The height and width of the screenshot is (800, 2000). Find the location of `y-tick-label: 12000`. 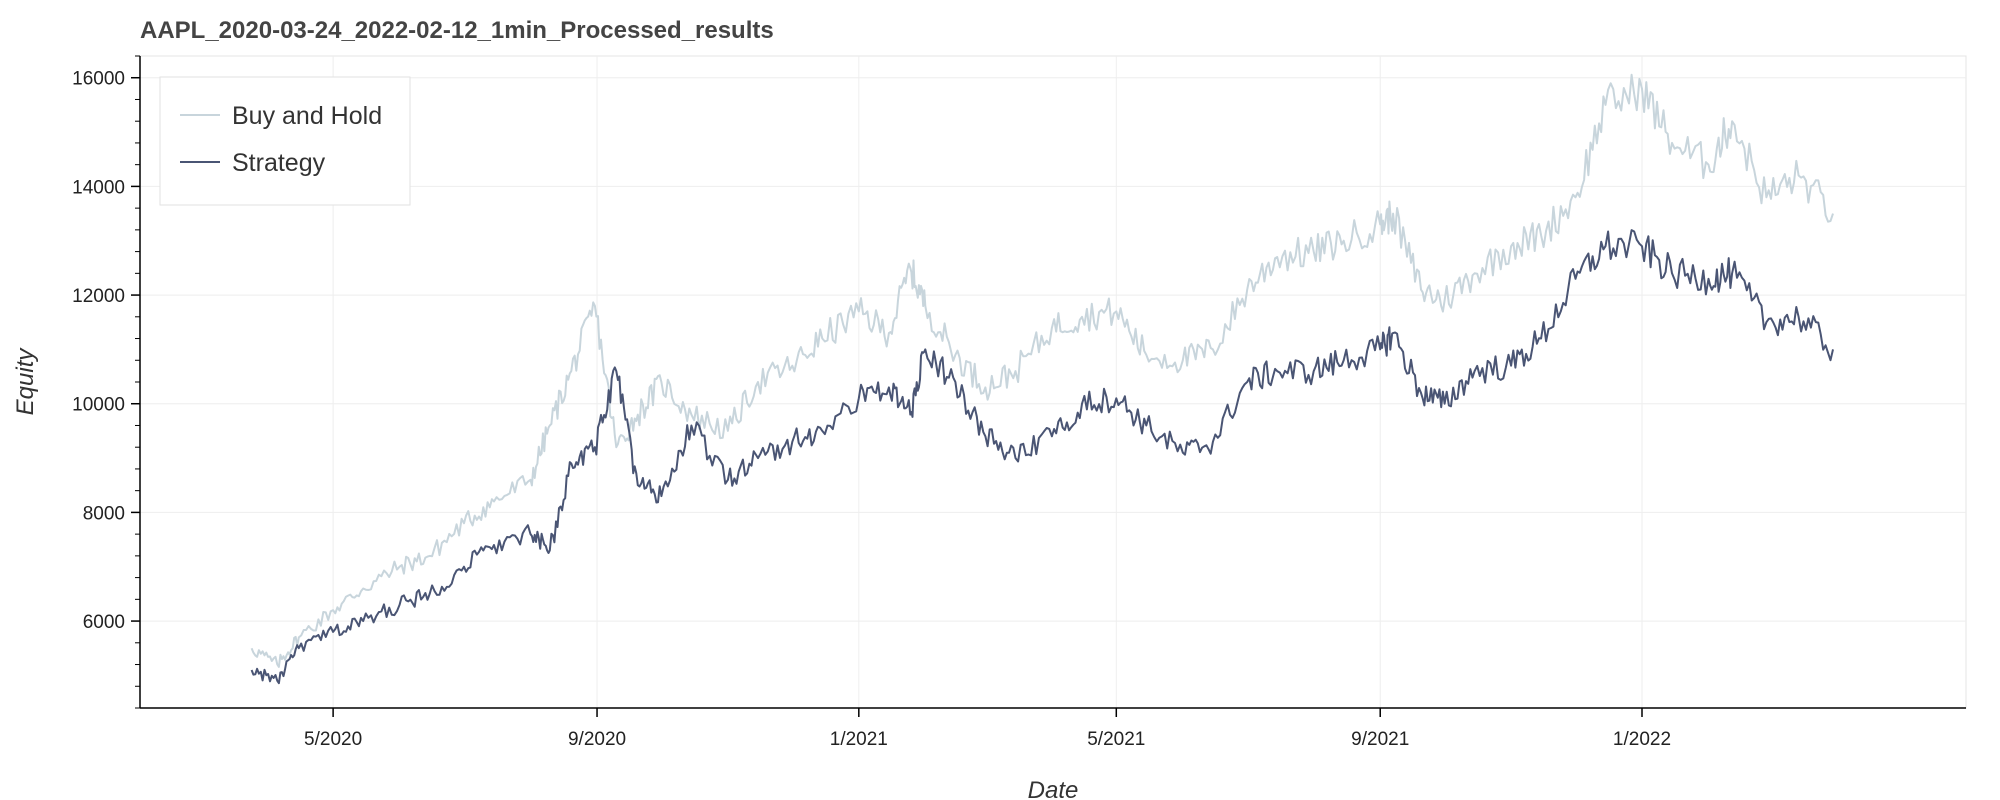

y-tick-label: 12000 is located at coordinates (98, 296).